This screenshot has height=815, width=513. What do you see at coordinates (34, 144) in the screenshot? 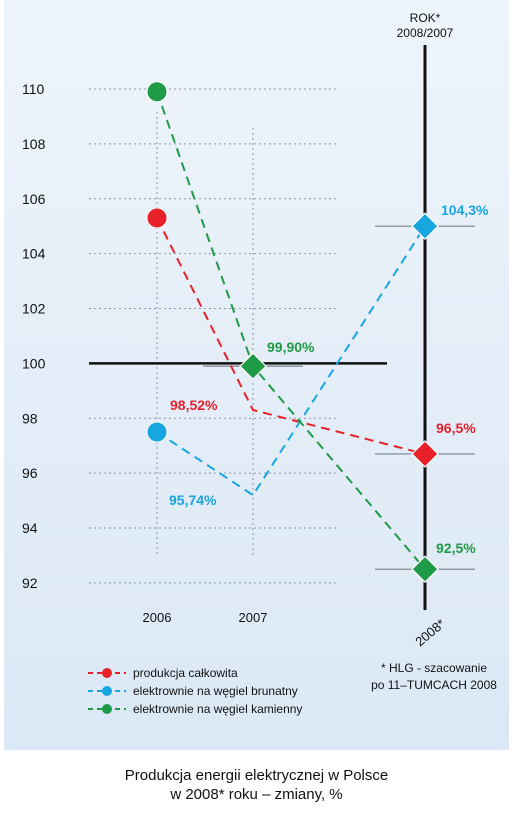
I see `y-tick-label-108: 108` at bounding box center [34, 144].